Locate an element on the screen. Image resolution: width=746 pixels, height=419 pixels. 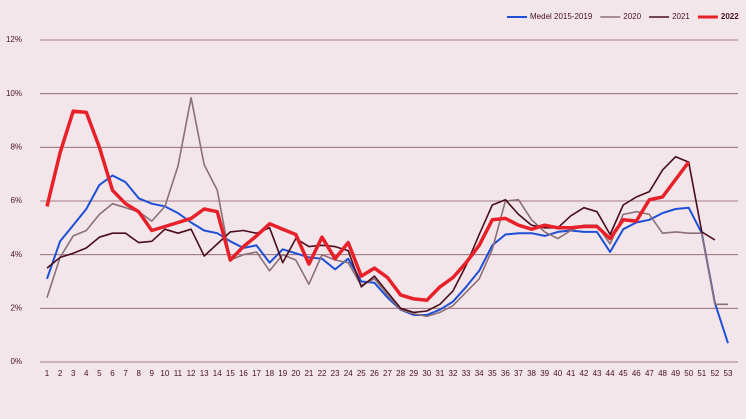
x-tick-label: 20 is located at coordinates (295, 373).